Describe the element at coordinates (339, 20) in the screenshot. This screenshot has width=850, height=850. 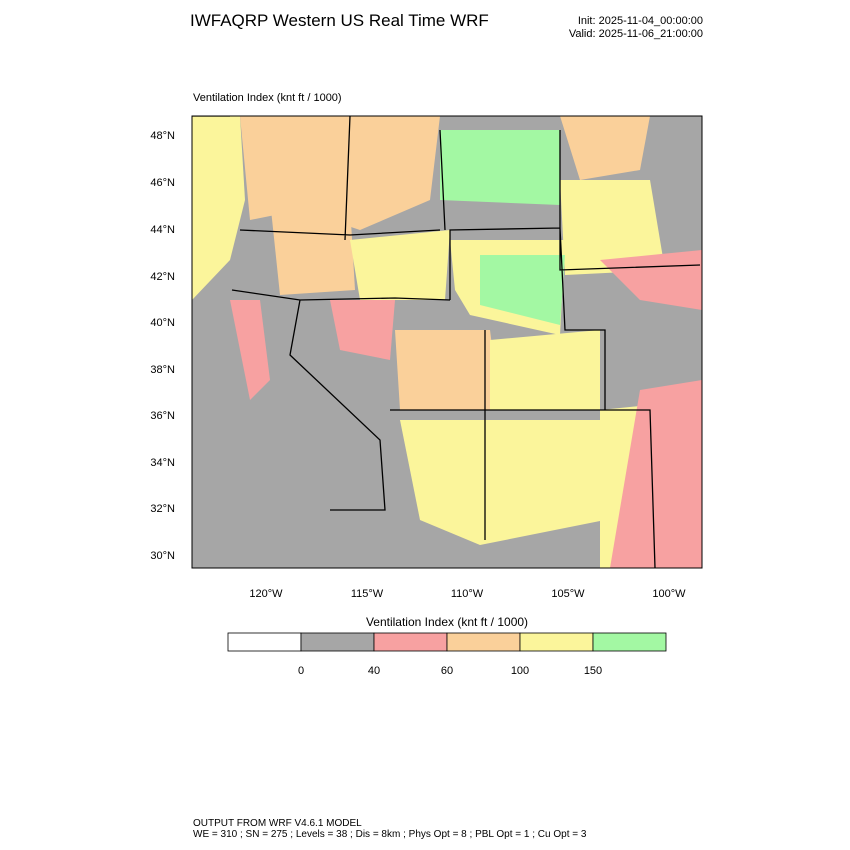
I see `page-title: IWFAQRP Western US Real Time WRF` at that location.